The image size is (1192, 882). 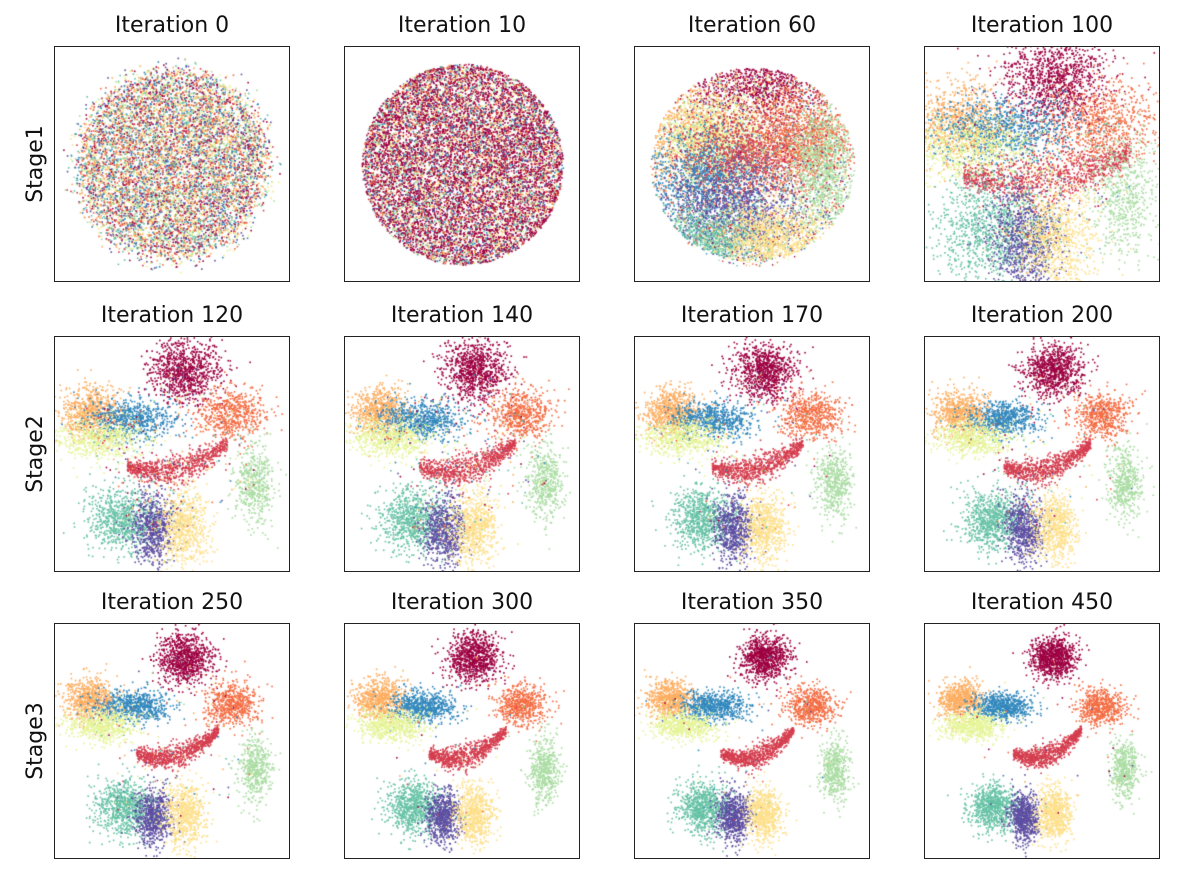 What do you see at coordinates (35, 741) in the screenshot?
I see `row-label-stage3: Stage3` at bounding box center [35, 741].